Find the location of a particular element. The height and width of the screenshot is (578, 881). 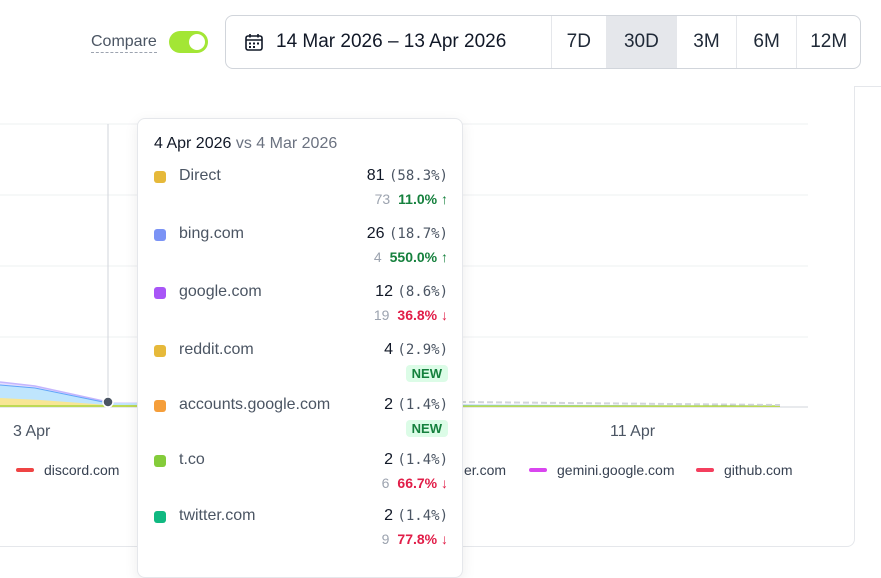

series-name: accounts.google.com is located at coordinates (255, 404).